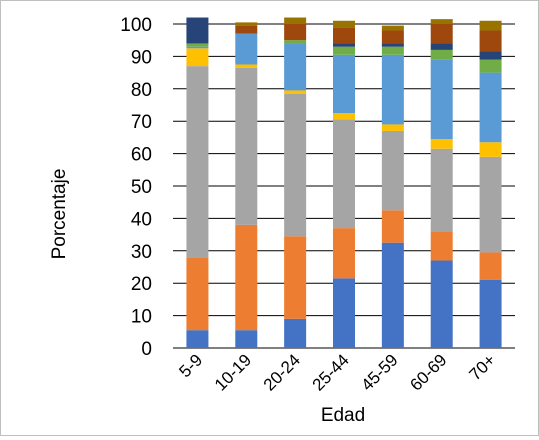  What do you see at coordinates (141, 187) in the screenshot?
I see `y-tick-label: 50` at bounding box center [141, 187].